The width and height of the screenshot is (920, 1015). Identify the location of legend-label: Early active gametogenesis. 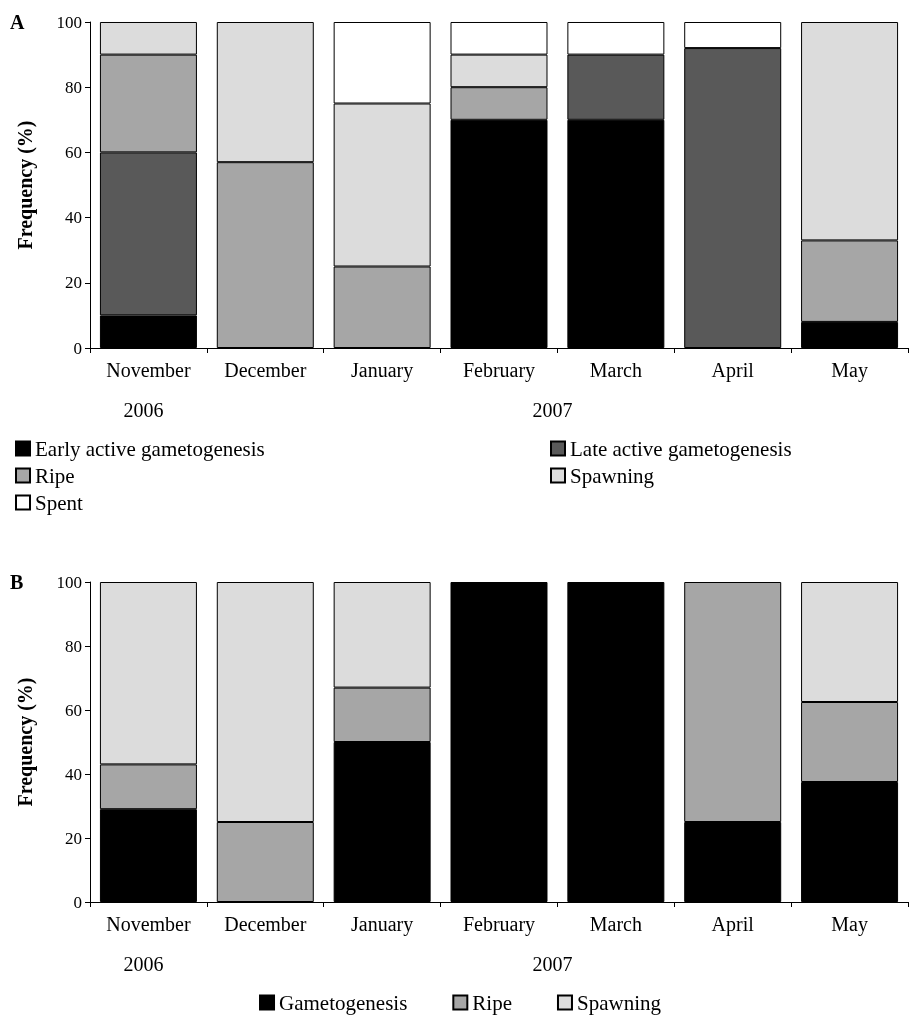
(150, 448).